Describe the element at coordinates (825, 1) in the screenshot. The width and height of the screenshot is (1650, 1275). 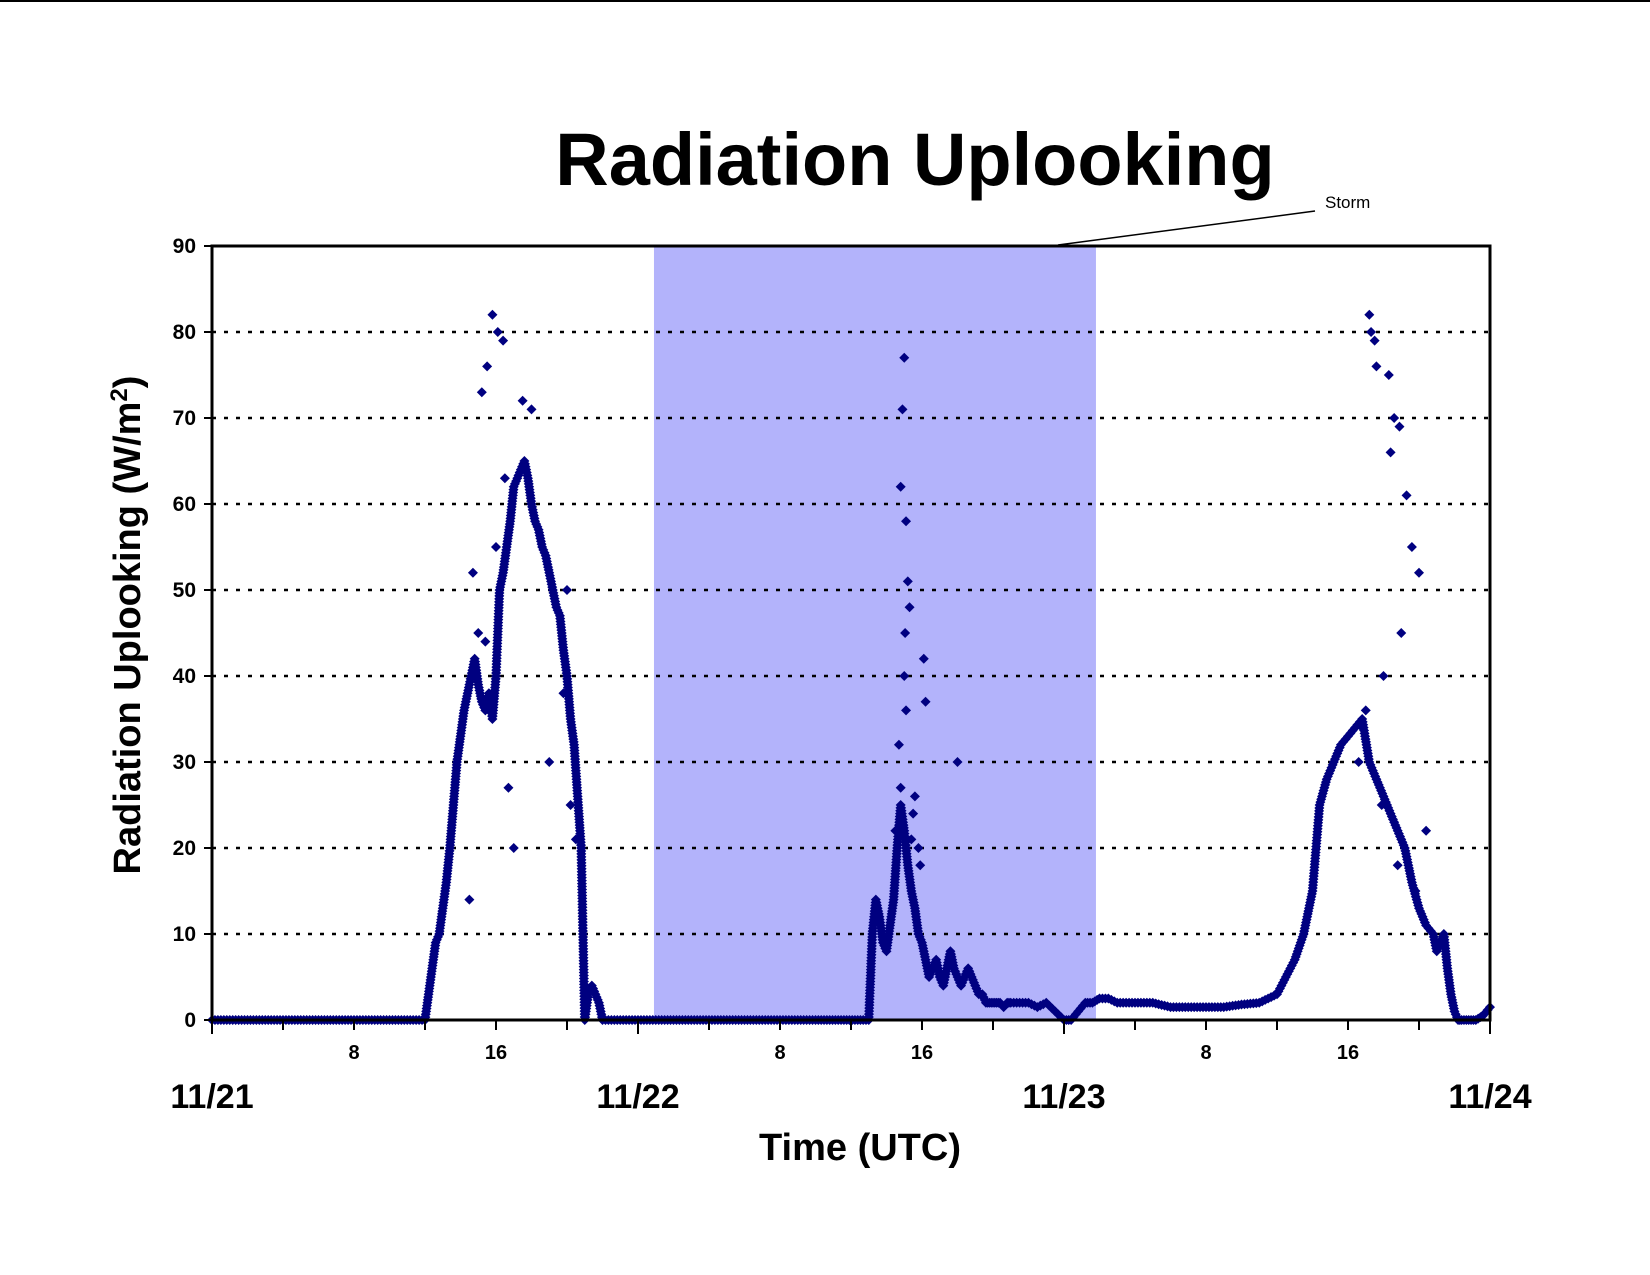
I see `top-border-line` at that location.